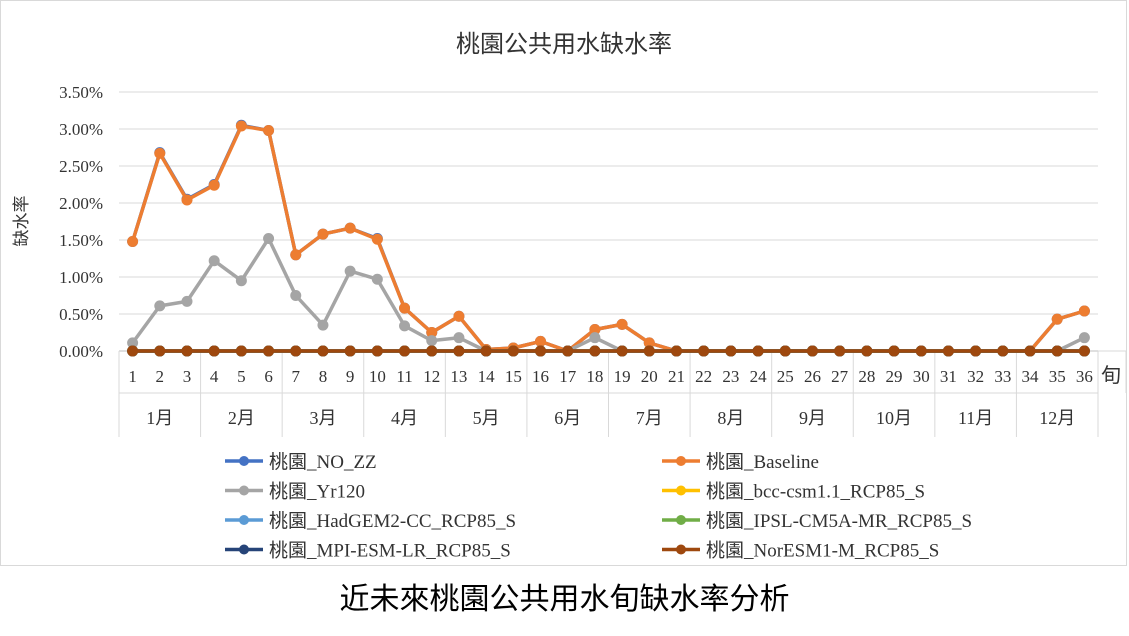 The height and width of the screenshot is (636, 1129). What do you see at coordinates (812, 418) in the screenshot?
I see `month-label: 9月` at bounding box center [812, 418].